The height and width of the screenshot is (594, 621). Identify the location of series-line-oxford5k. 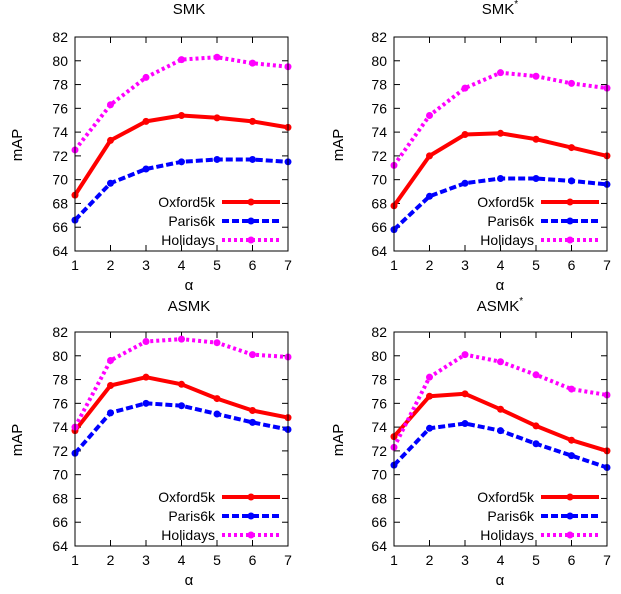
(500, 422).